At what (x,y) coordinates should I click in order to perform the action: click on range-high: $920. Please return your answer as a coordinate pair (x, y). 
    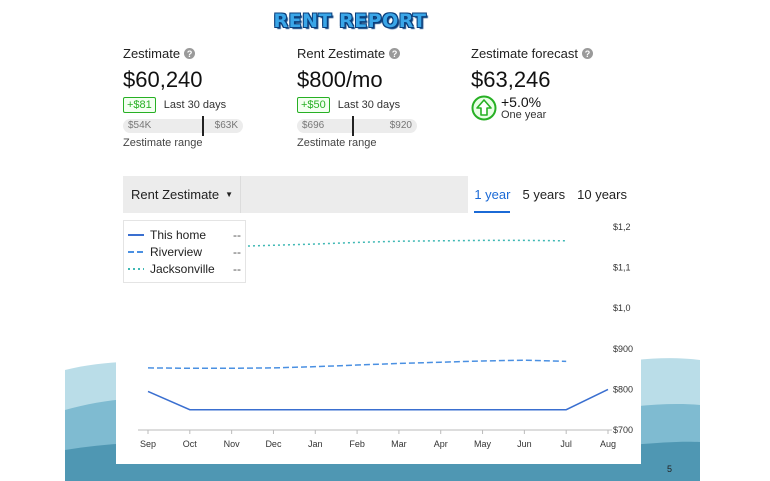
    Looking at the image, I should click on (400, 125).